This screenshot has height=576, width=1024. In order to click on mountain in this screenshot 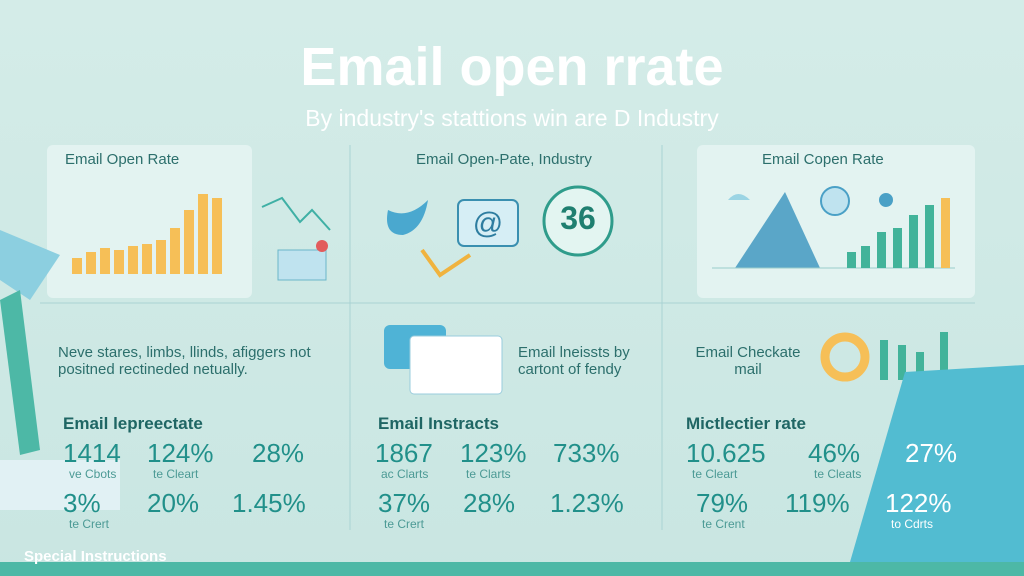, I will do `click(777, 230)`.